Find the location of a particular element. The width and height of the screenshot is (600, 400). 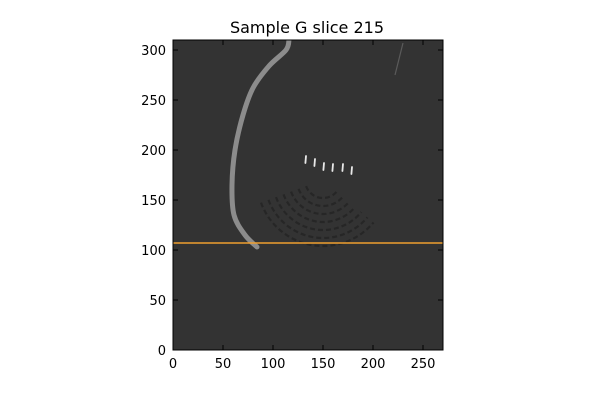

y-tick-label: 150 is located at coordinates (153, 201).